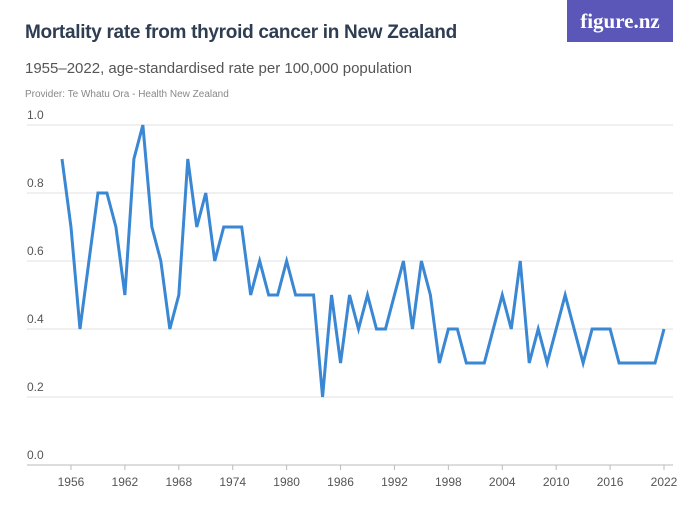  Describe the element at coordinates (125, 482) in the screenshot. I see `x-tick-label: 1962` at that location.